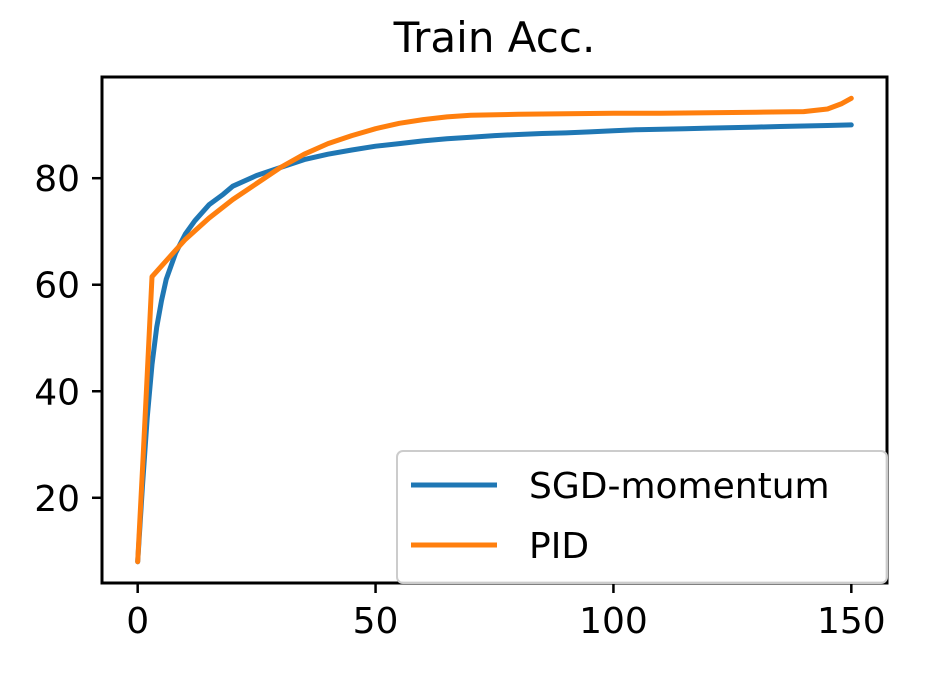  I want to click on y-tick-label: 20, so click(57, 499).